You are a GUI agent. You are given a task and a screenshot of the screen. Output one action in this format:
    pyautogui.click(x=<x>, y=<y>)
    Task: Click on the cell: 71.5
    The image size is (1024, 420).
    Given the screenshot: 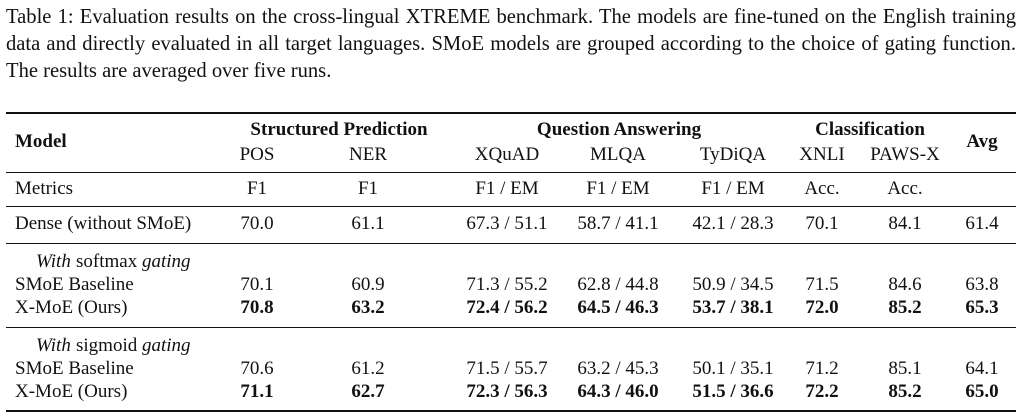 What is the action you would take?
    pyautogui.click(x=822, y=284)
    